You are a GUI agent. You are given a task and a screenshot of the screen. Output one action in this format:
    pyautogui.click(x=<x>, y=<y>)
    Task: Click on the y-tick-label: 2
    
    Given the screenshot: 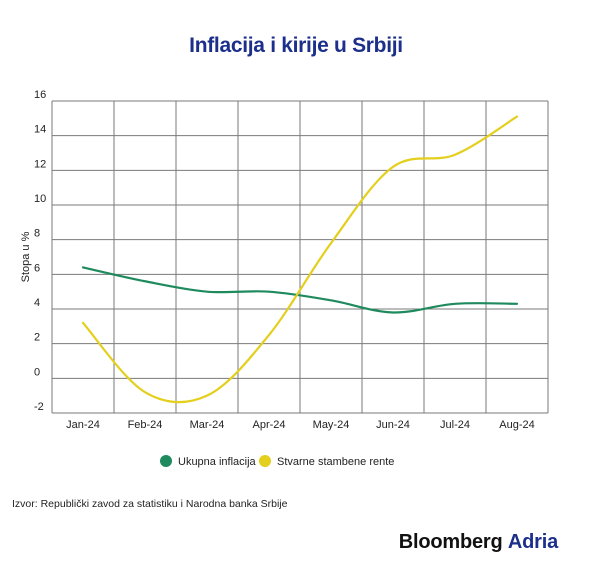 What is the action you would take?
    pyautogui.click(x=37, y=338)
    